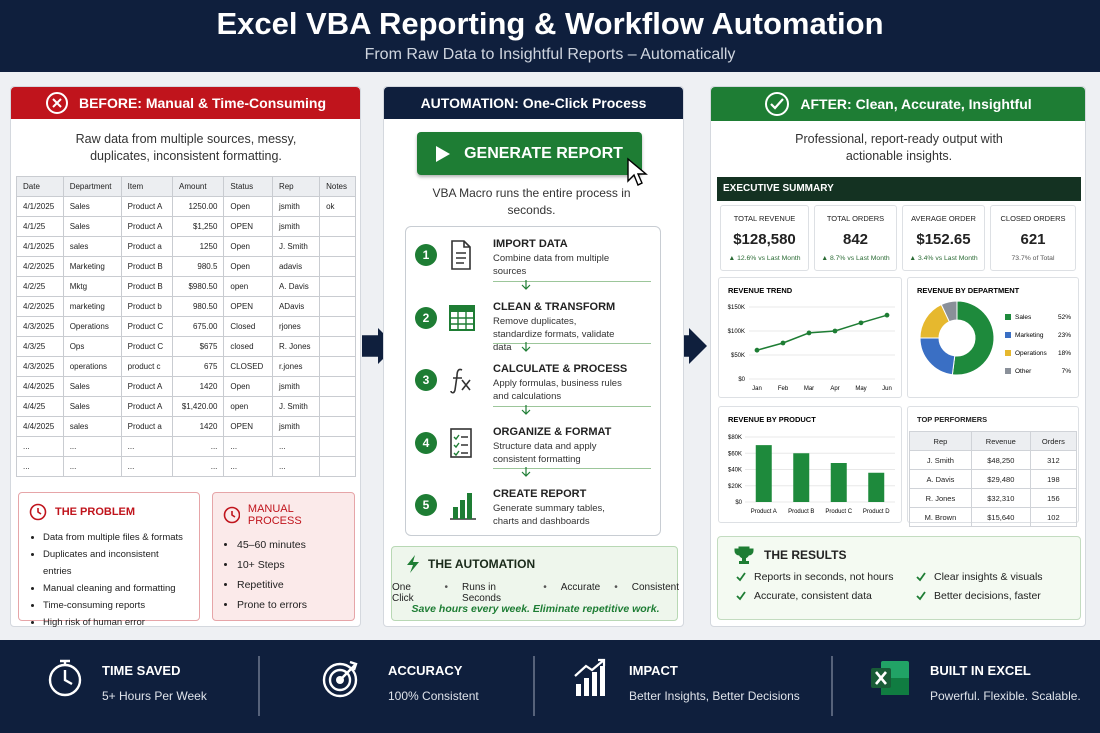 The image size is (1100, 733). What do you see at coordinates (337, 206) in the screenshot?
I see `table-cell: ok` at bounding box center [337, 206].